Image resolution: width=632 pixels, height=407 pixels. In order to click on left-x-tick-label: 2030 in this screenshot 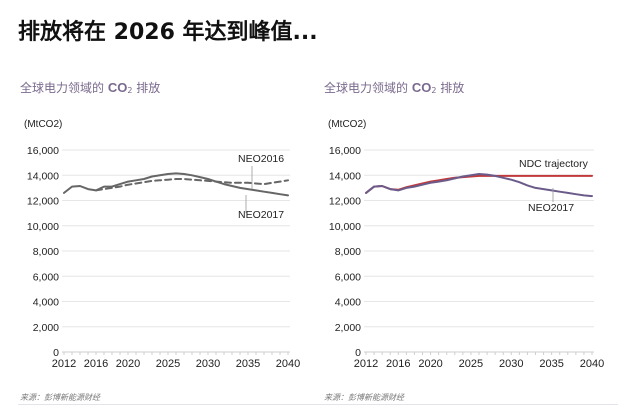, I will do `click(208, 364)`.